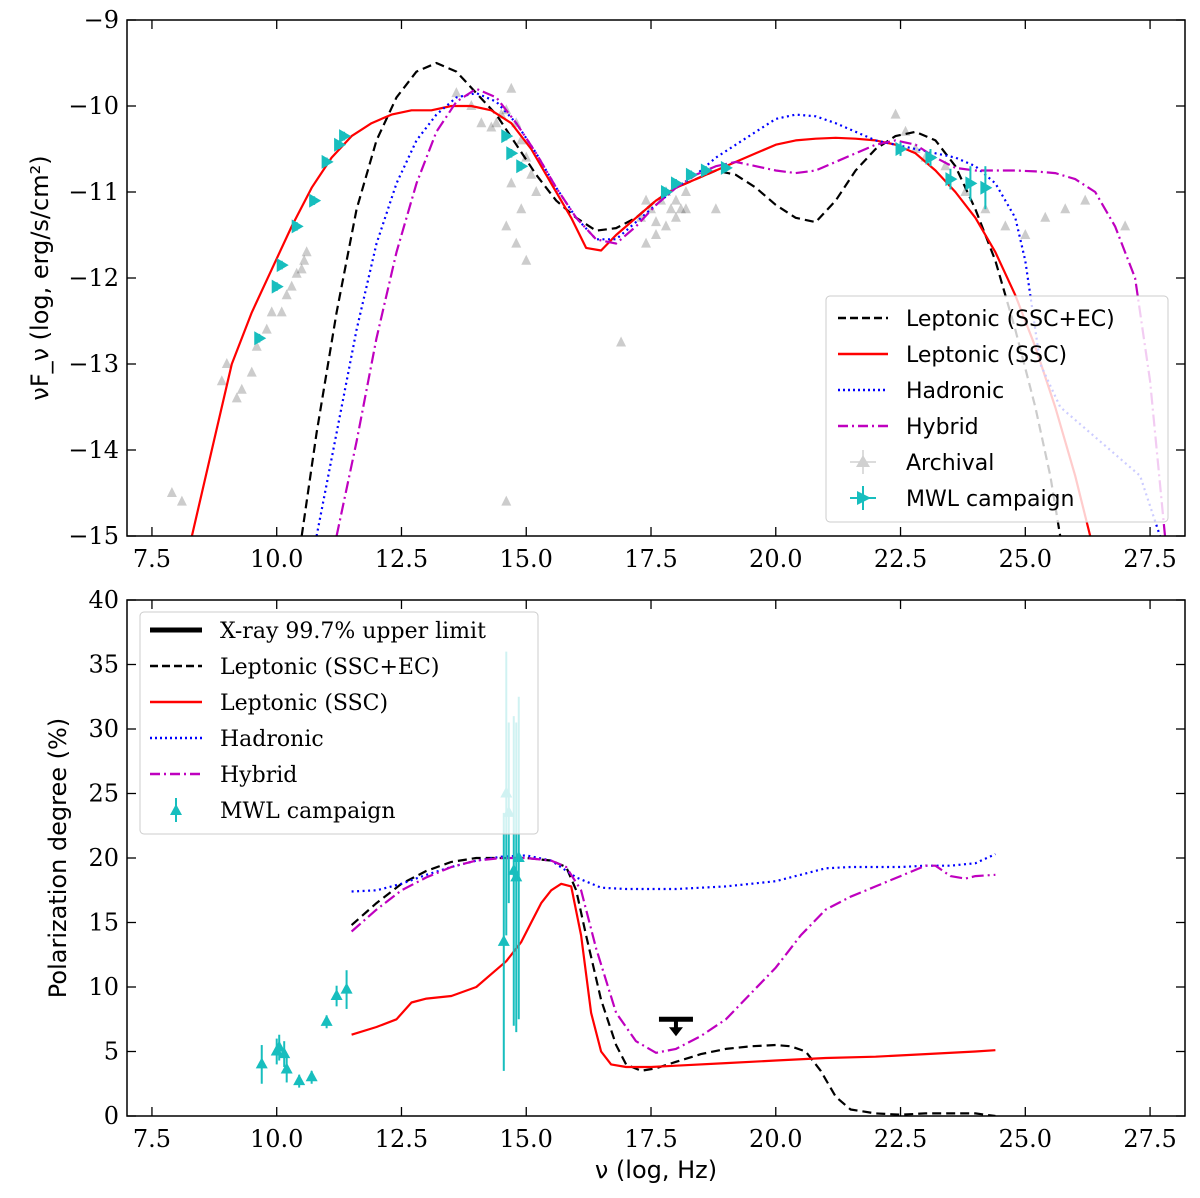 The height and width of the screenshot is (1198, 1200). Describe the element at coordinates (93, 450) in the screenshot. I see `y-tick-label: −14` at that location.